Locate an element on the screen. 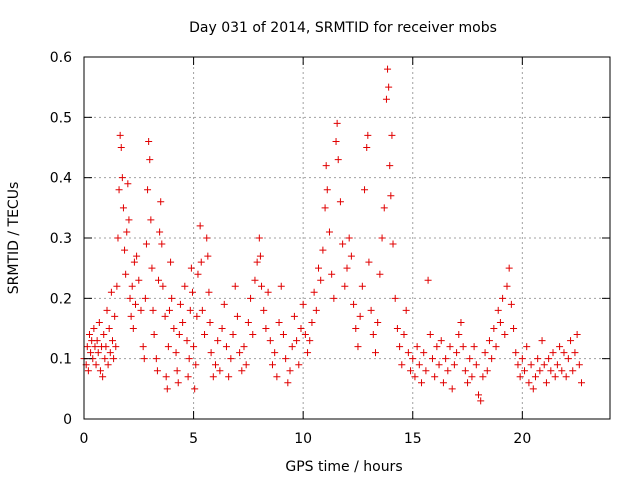  y-tick-label: 0.1 is located at coordinates (61, 360).